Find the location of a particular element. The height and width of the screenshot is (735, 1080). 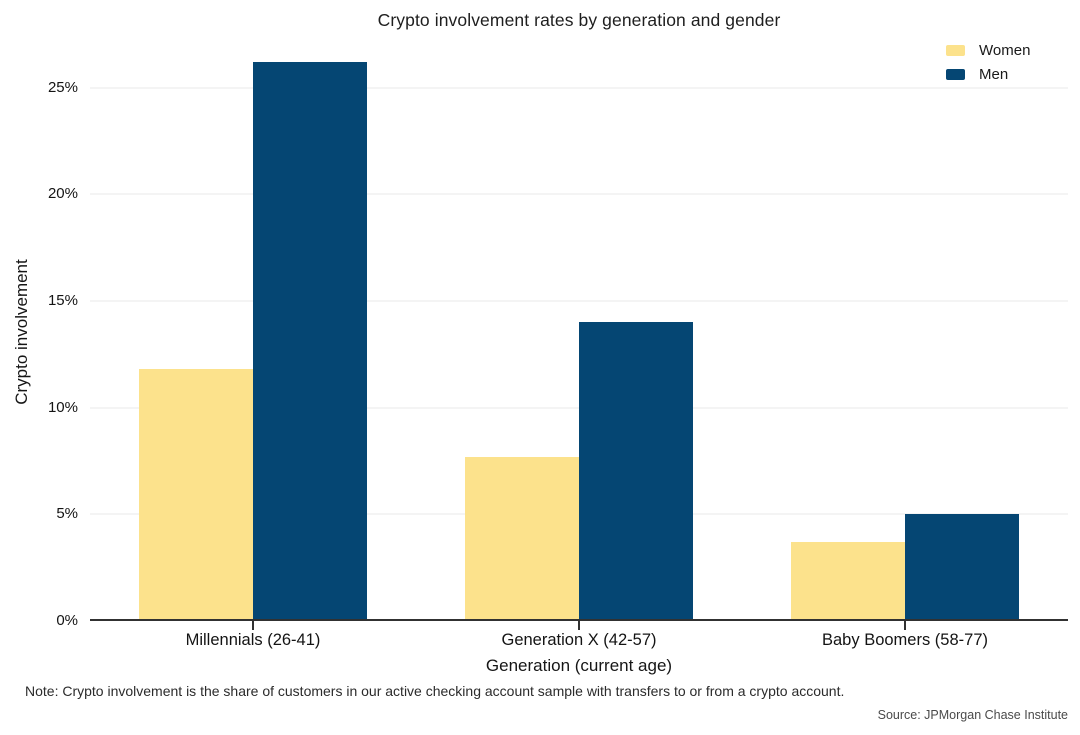

y-tick-label-15%: 15% is located at coordinates (62, 301).